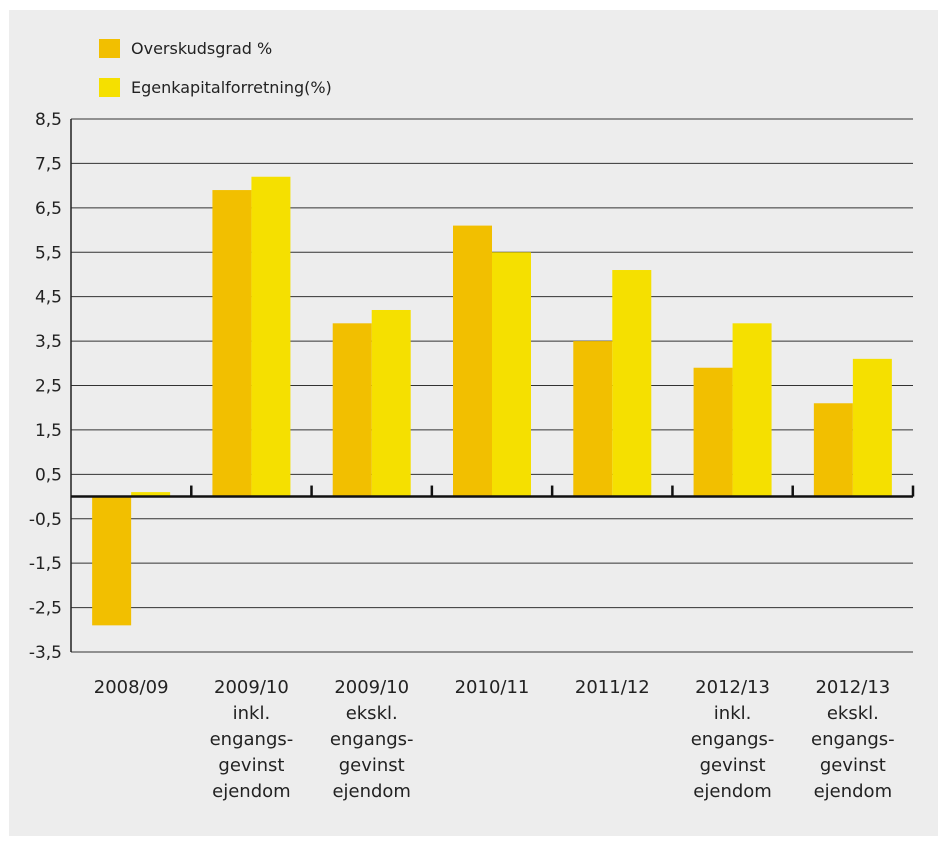  I want to click on y-tick-label: 7,5, so click(48, 164).